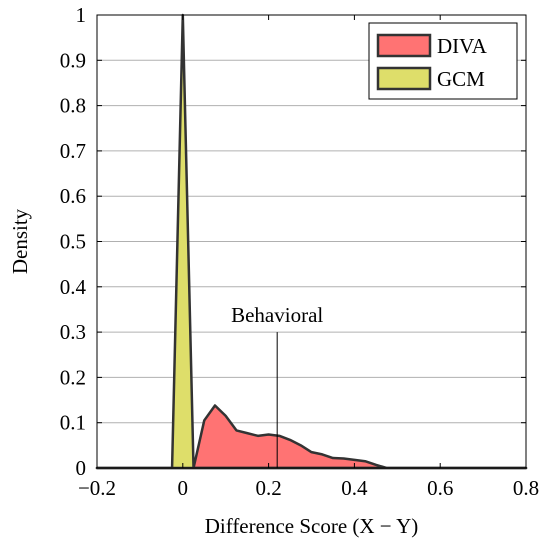 This screenshot has width=543, height=541. I want to click on y-tick-label: 0.4, so click(73, 287).